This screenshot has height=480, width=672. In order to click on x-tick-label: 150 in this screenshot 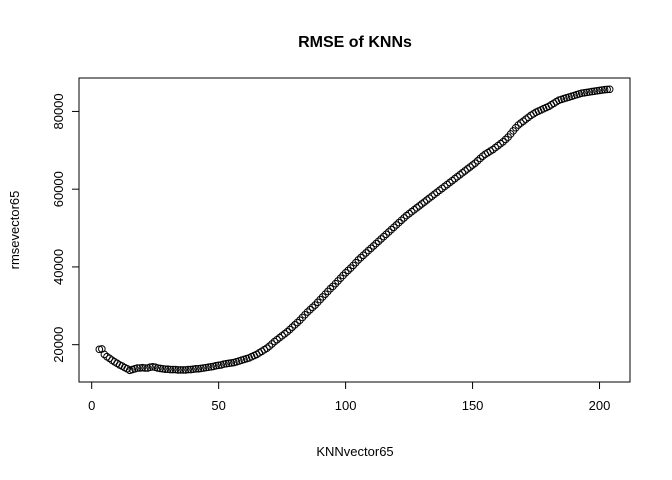, I will do `click(473, 405)`.